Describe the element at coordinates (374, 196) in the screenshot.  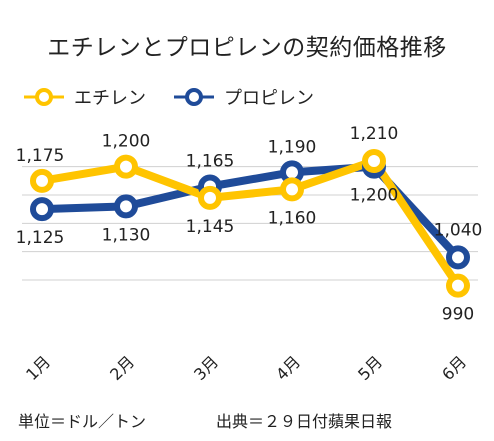
I see `data-label-propylene: 1,200` at that location.